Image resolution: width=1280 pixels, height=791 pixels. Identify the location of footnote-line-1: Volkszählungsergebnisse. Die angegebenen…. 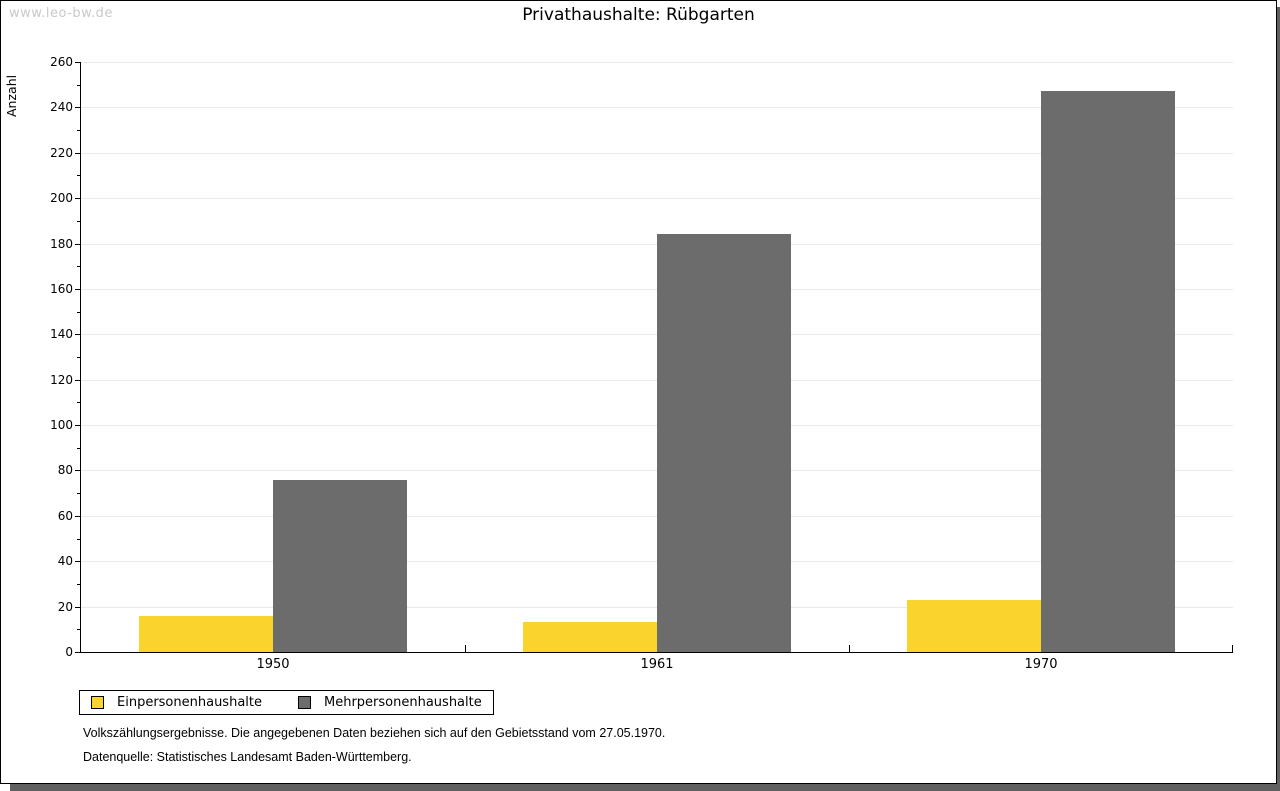
(374, 733).